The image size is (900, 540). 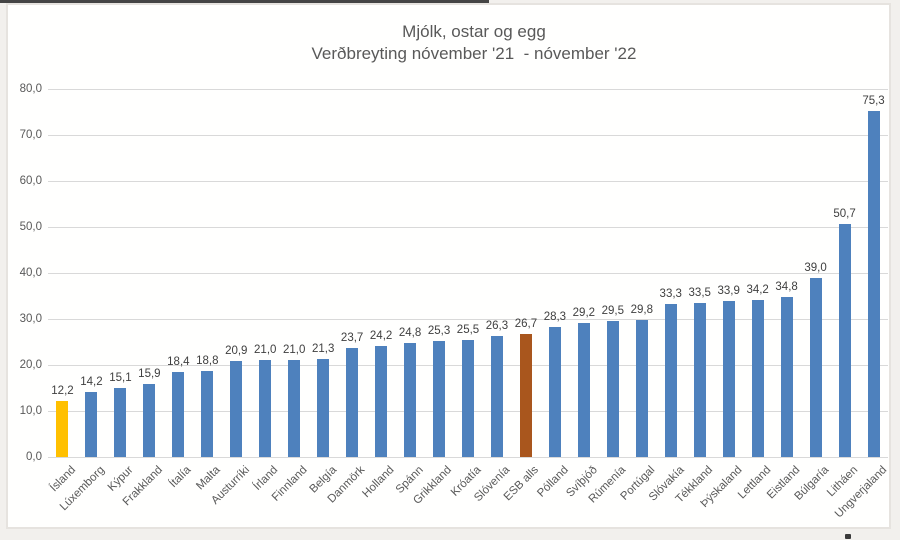 What do you see at coordinates (552, 482) in the screenshot?
I see `x-tick-label: Pólland` at bounding box center [552, 482].